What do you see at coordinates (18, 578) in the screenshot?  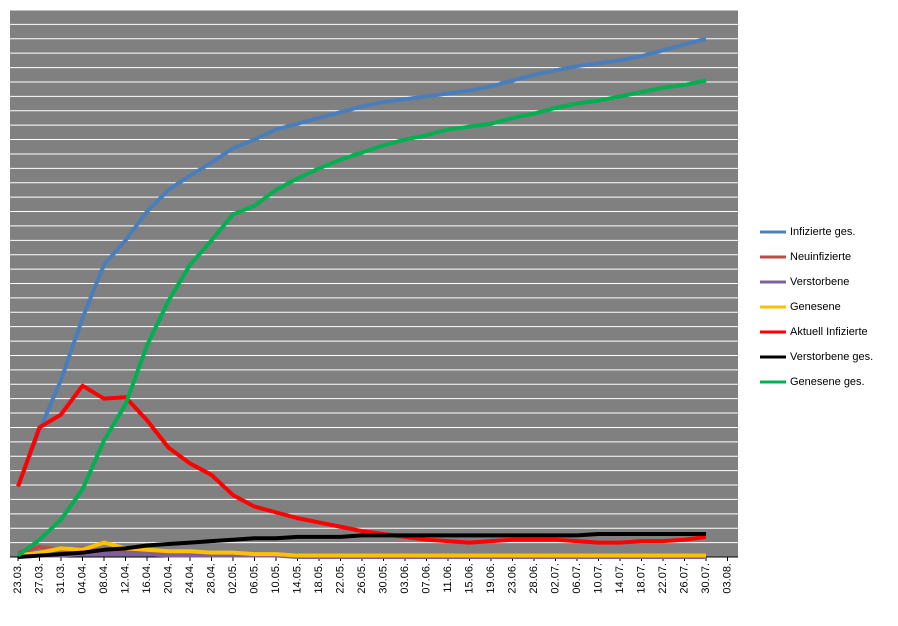 I see `x-tick-label: 23.03.` at bounding box center [18, 578].